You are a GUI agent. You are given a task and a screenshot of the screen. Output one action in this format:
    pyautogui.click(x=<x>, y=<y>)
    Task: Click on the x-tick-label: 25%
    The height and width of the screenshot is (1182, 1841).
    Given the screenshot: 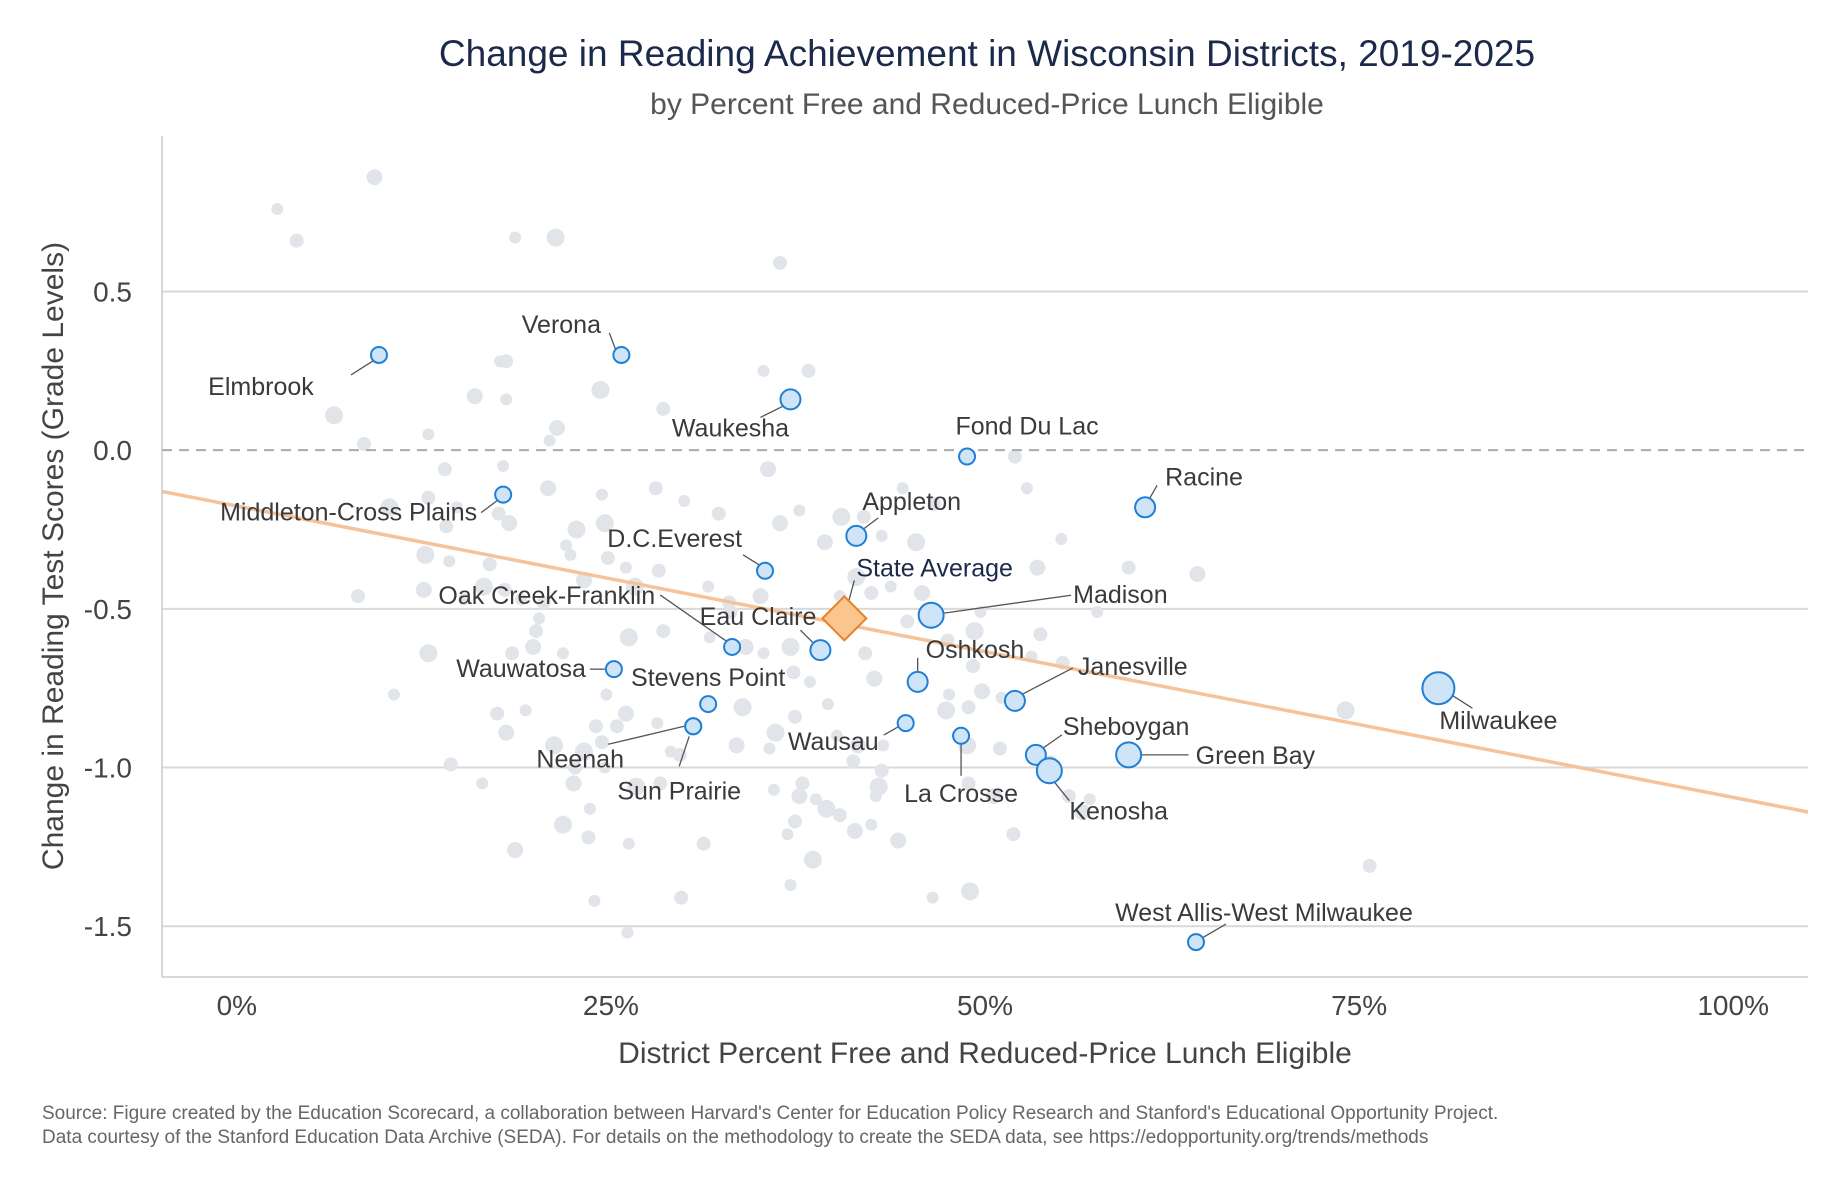 What is the action you would take?
    pyautogui.click(x=611, y=1005)
    